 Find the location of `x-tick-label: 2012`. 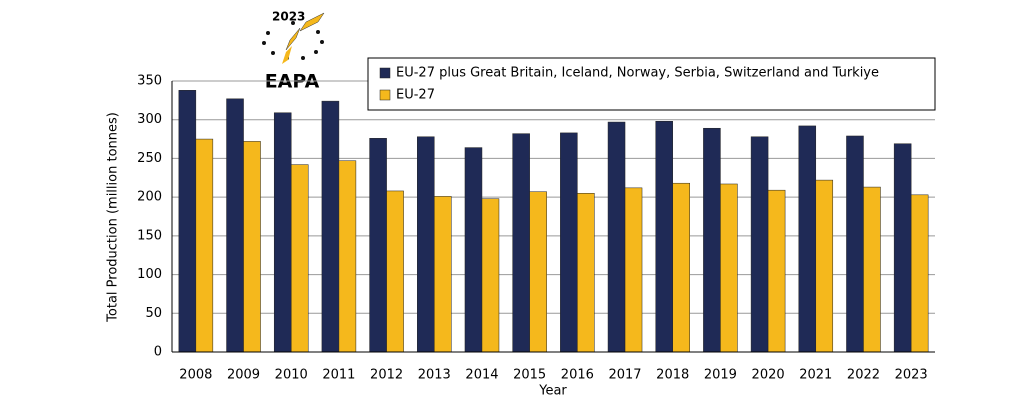

x-tick-label: 2012 is located at coordinates (386, 375).